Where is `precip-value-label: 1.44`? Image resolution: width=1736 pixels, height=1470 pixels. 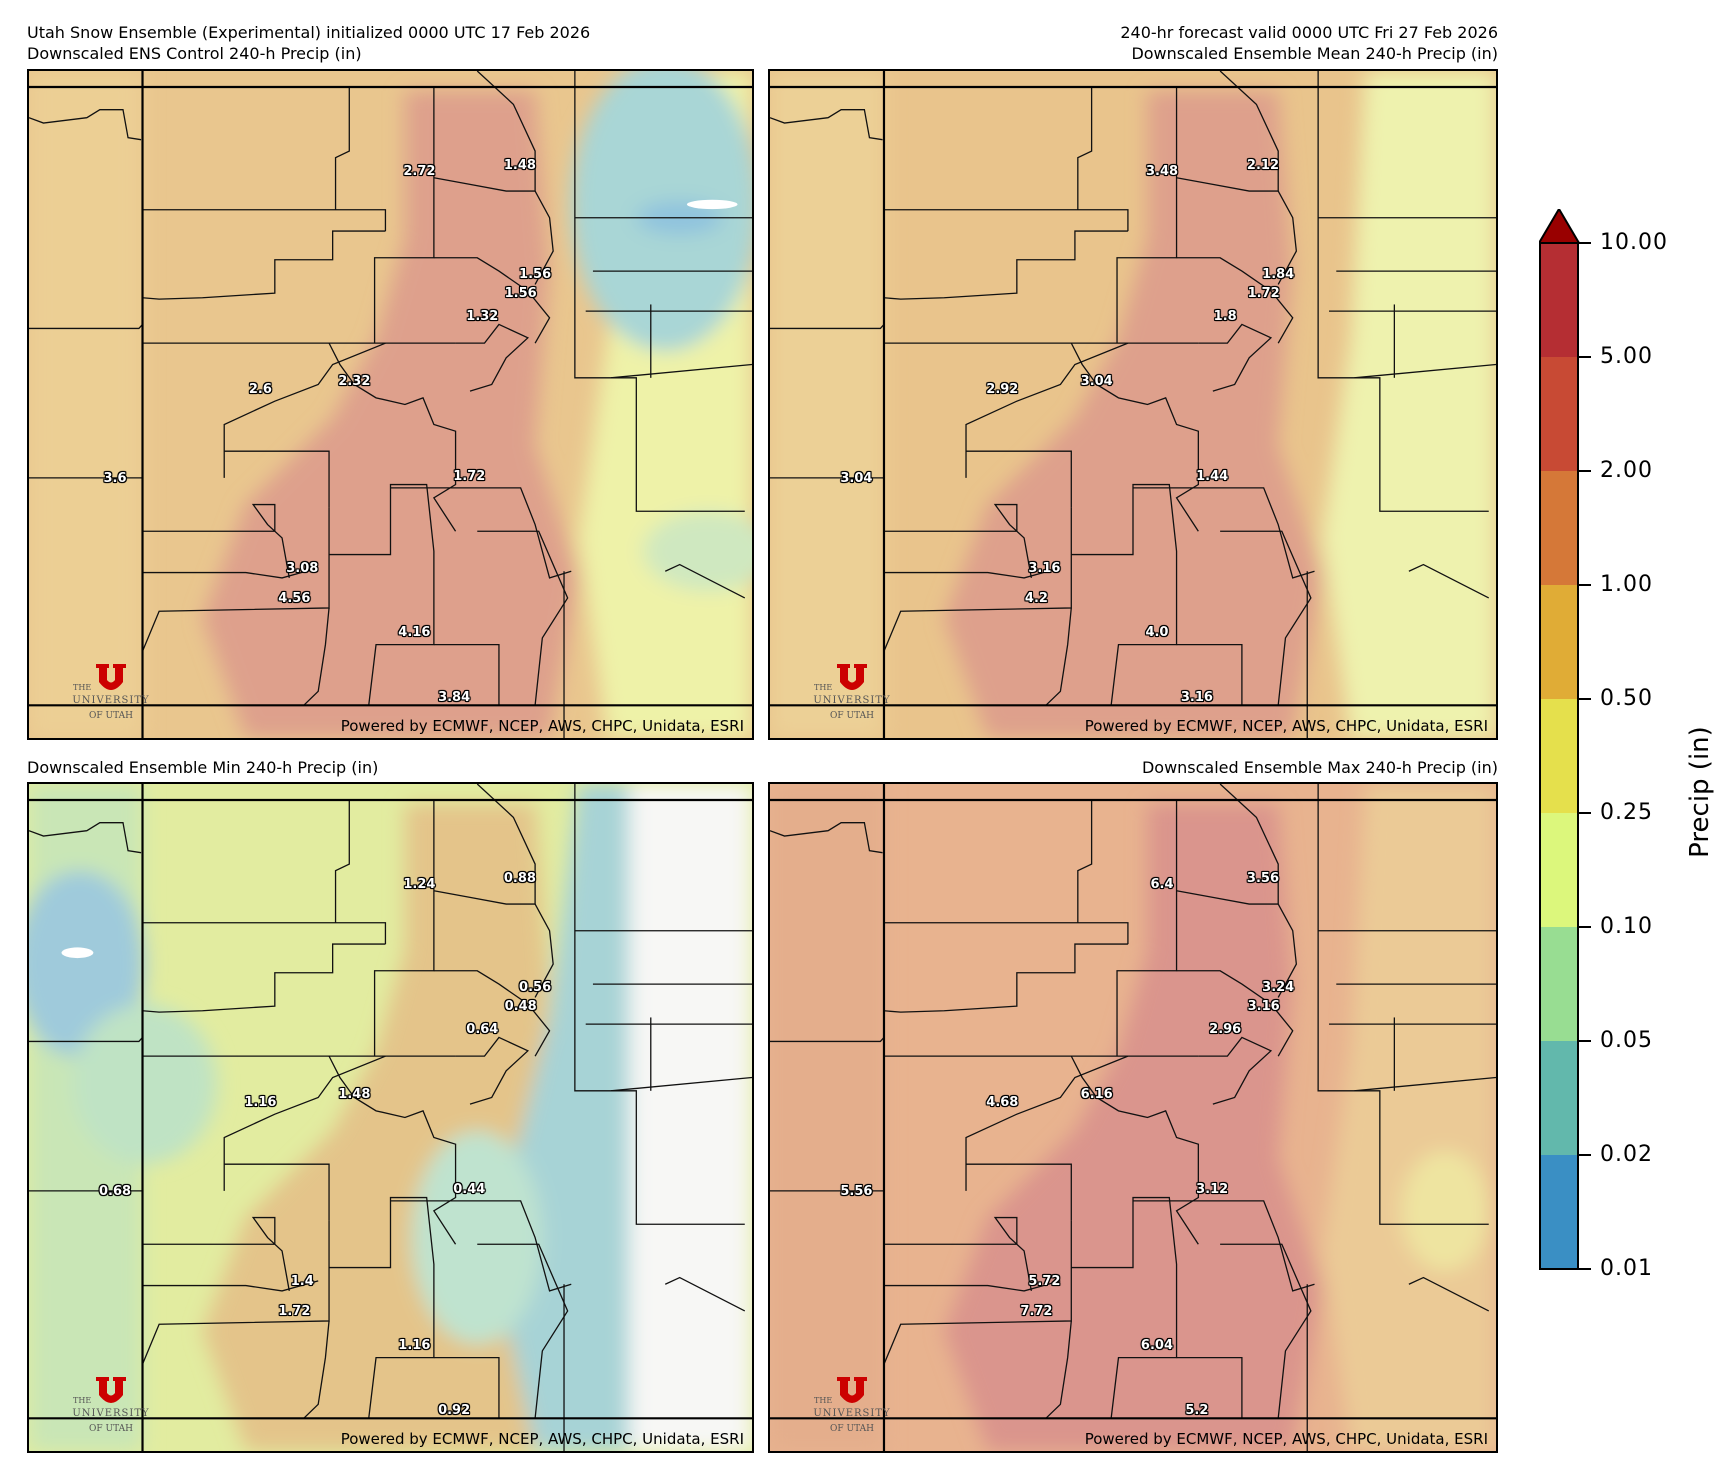 precip-value-label: 1.44 is located at coordinates (1212, 476).